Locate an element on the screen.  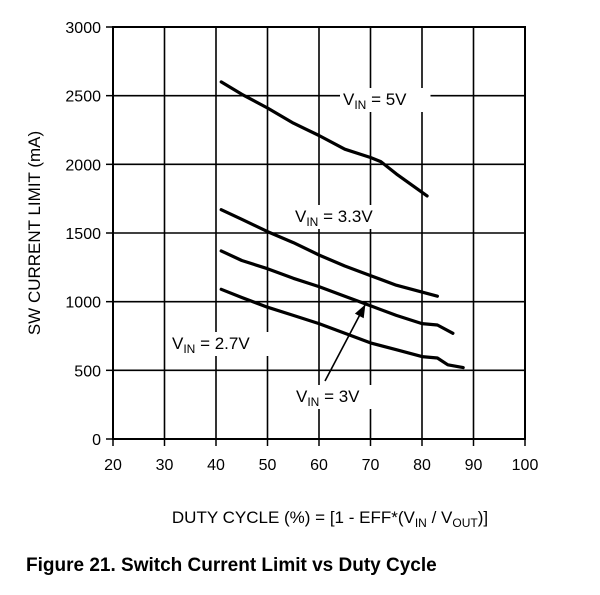
x-tick-label: 20 is located at coordinates (113, 465).